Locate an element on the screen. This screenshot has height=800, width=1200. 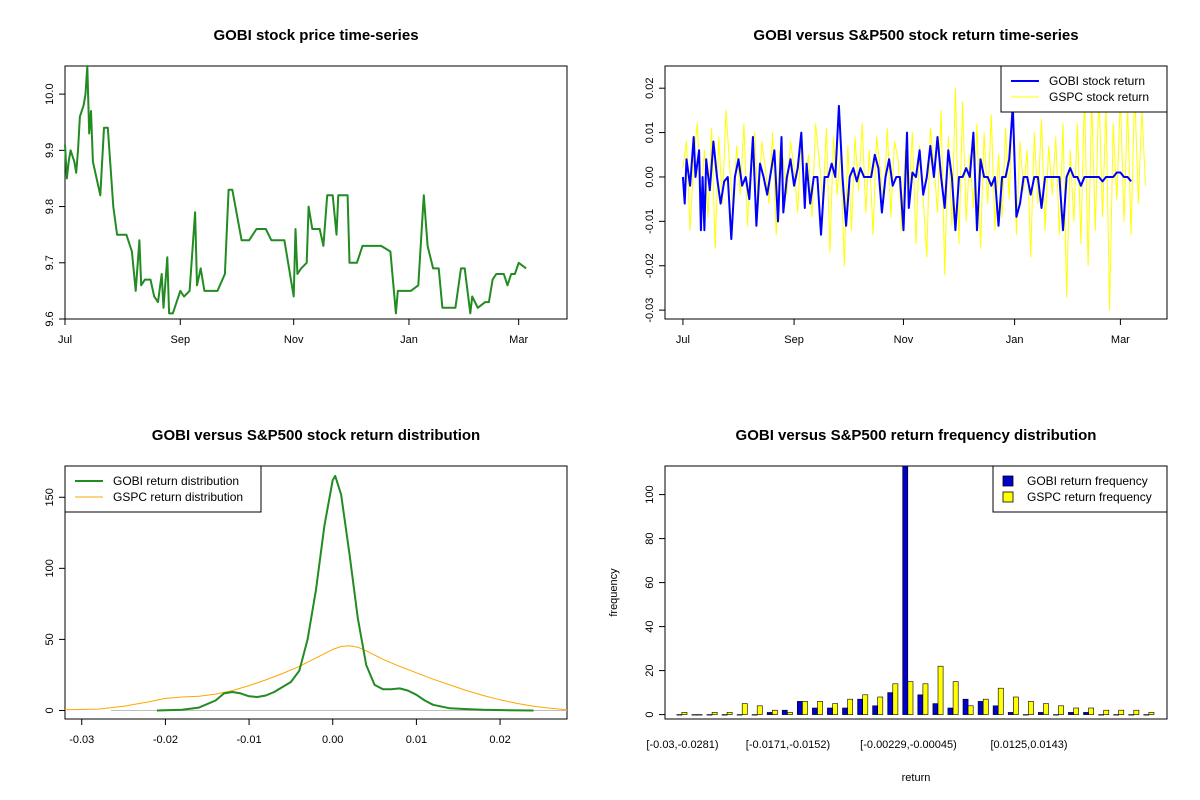
y-tick-label: 0.01 is located at coordinates (650, 132).